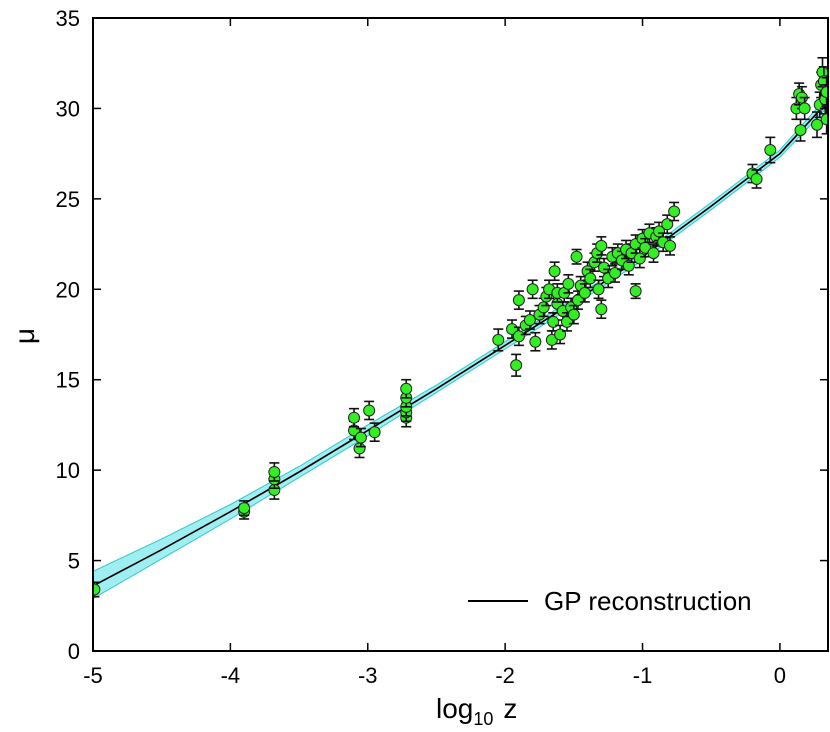 The image size is (830, 732). What do you see at coordinates (68, 470) in the screenshot?
I see `y-tick-label: 10` at bounding box center [68, 470].